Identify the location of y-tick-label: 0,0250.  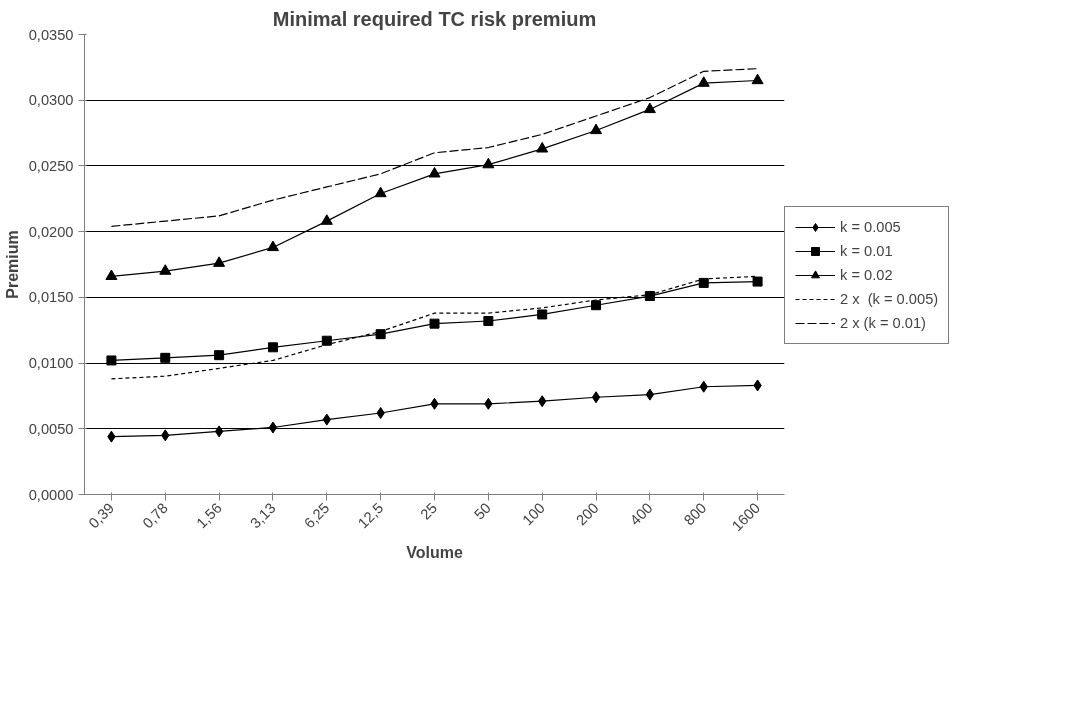
(51, 165).